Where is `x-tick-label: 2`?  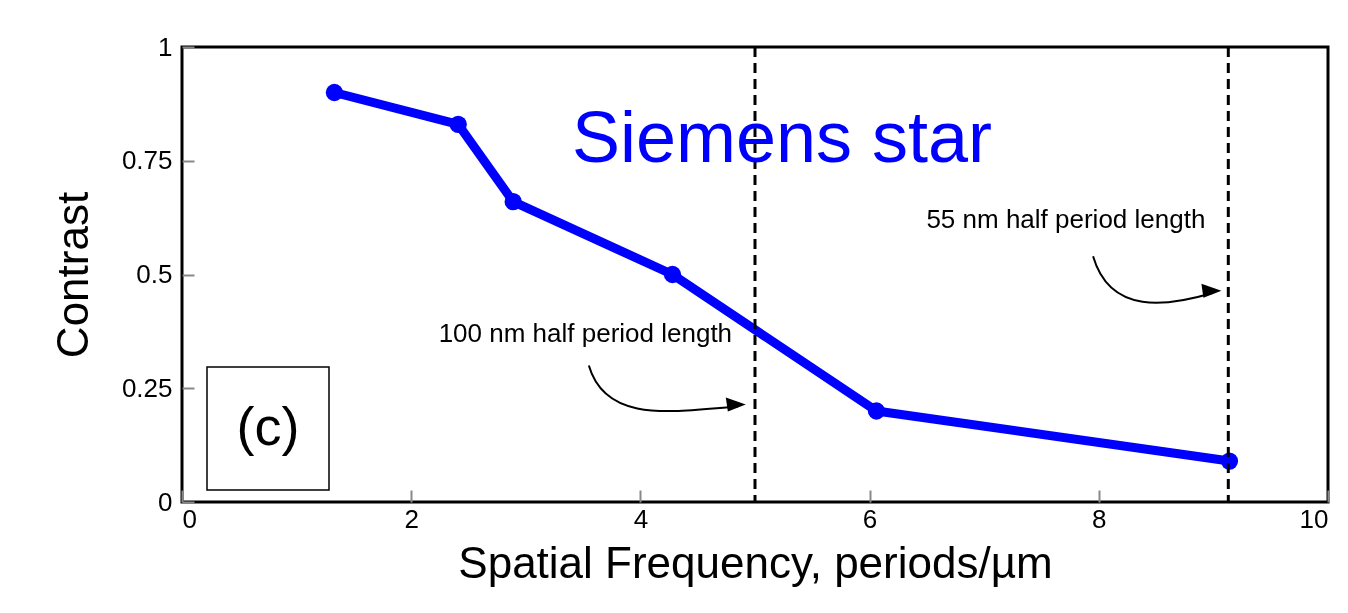 x-tick-label: 2 is located at coordinates (411, 518).